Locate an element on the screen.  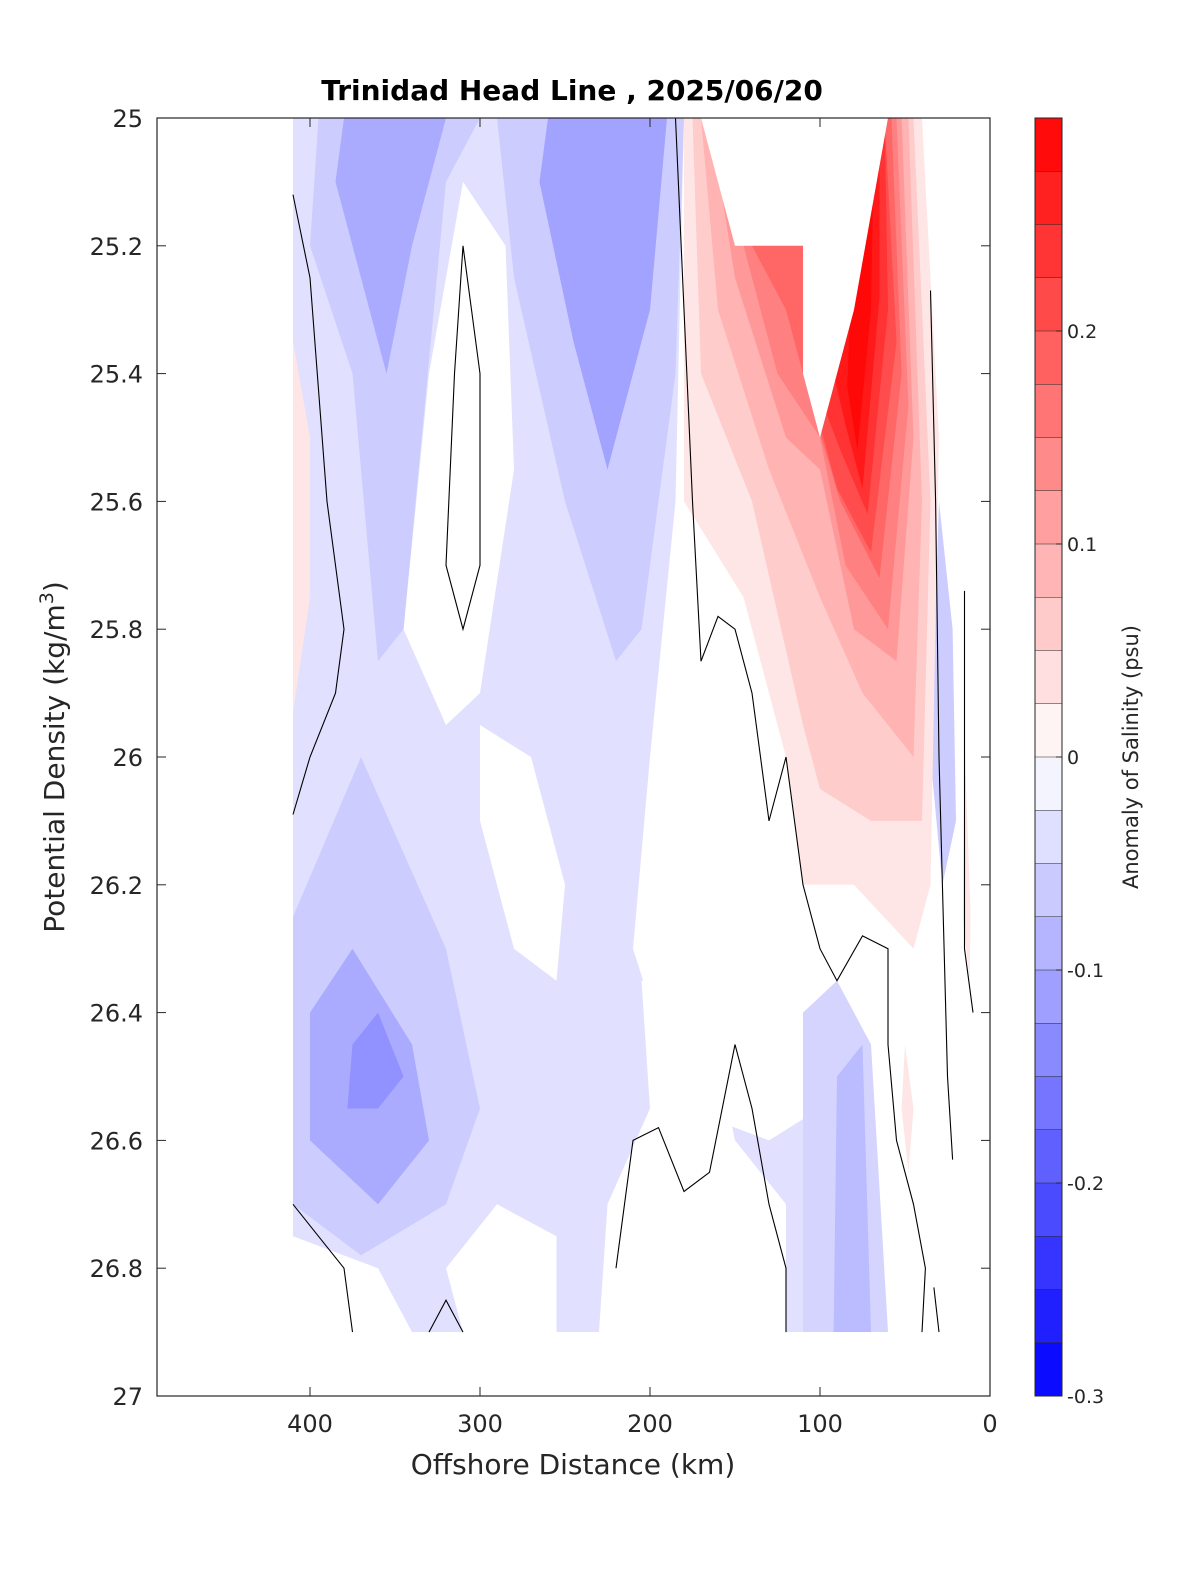
colorbar-ticks: 0.2 0.1 0 -0.1 -0.2 -0.3 is located at coordinates (1080, 864).